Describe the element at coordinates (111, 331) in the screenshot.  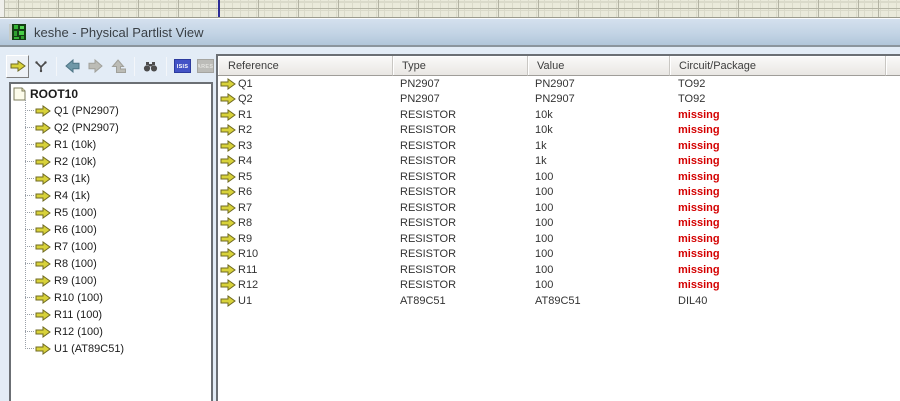
I see `tree-item-part: R12 (100)` at that location.